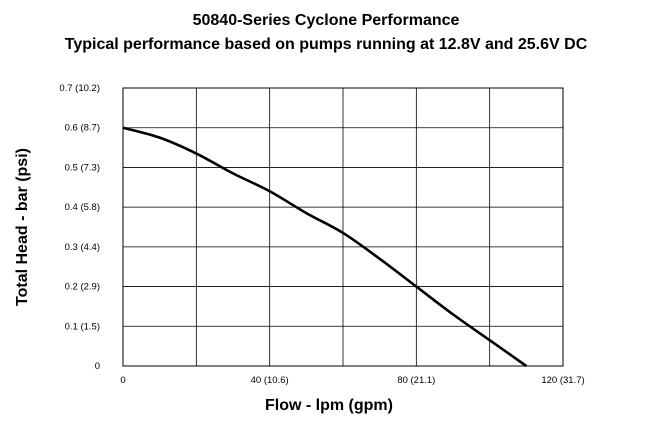  I want to click on y-tick-label: 0.6 (8.7), so click(82, 128).